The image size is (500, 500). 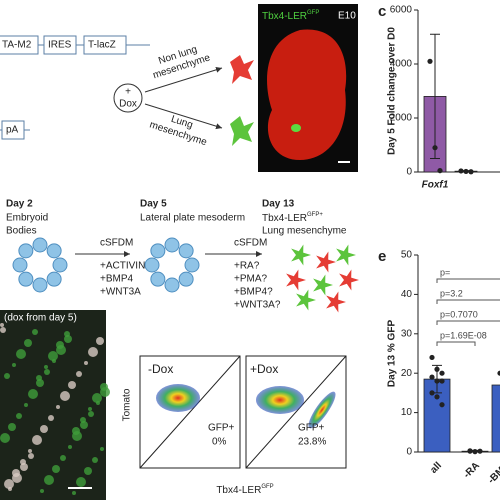 I want to click on panel-letter: e, so click(x=382, y=256).